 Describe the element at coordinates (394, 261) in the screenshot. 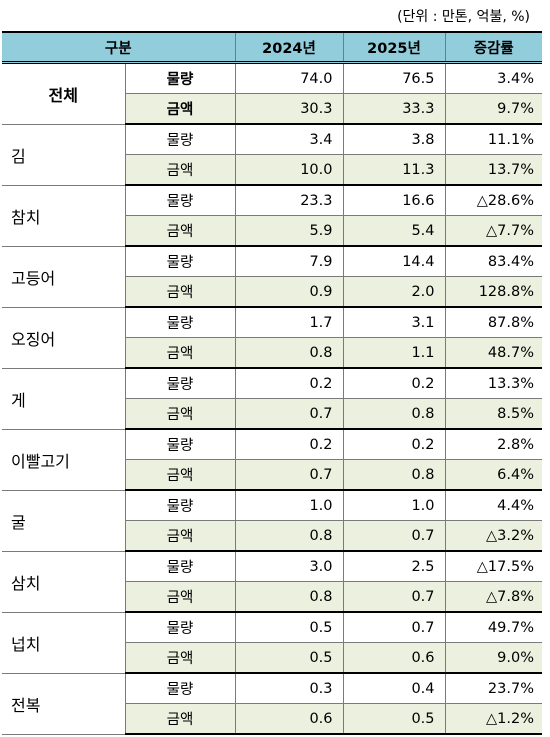

I see `value-2025: 14.4` at that location.